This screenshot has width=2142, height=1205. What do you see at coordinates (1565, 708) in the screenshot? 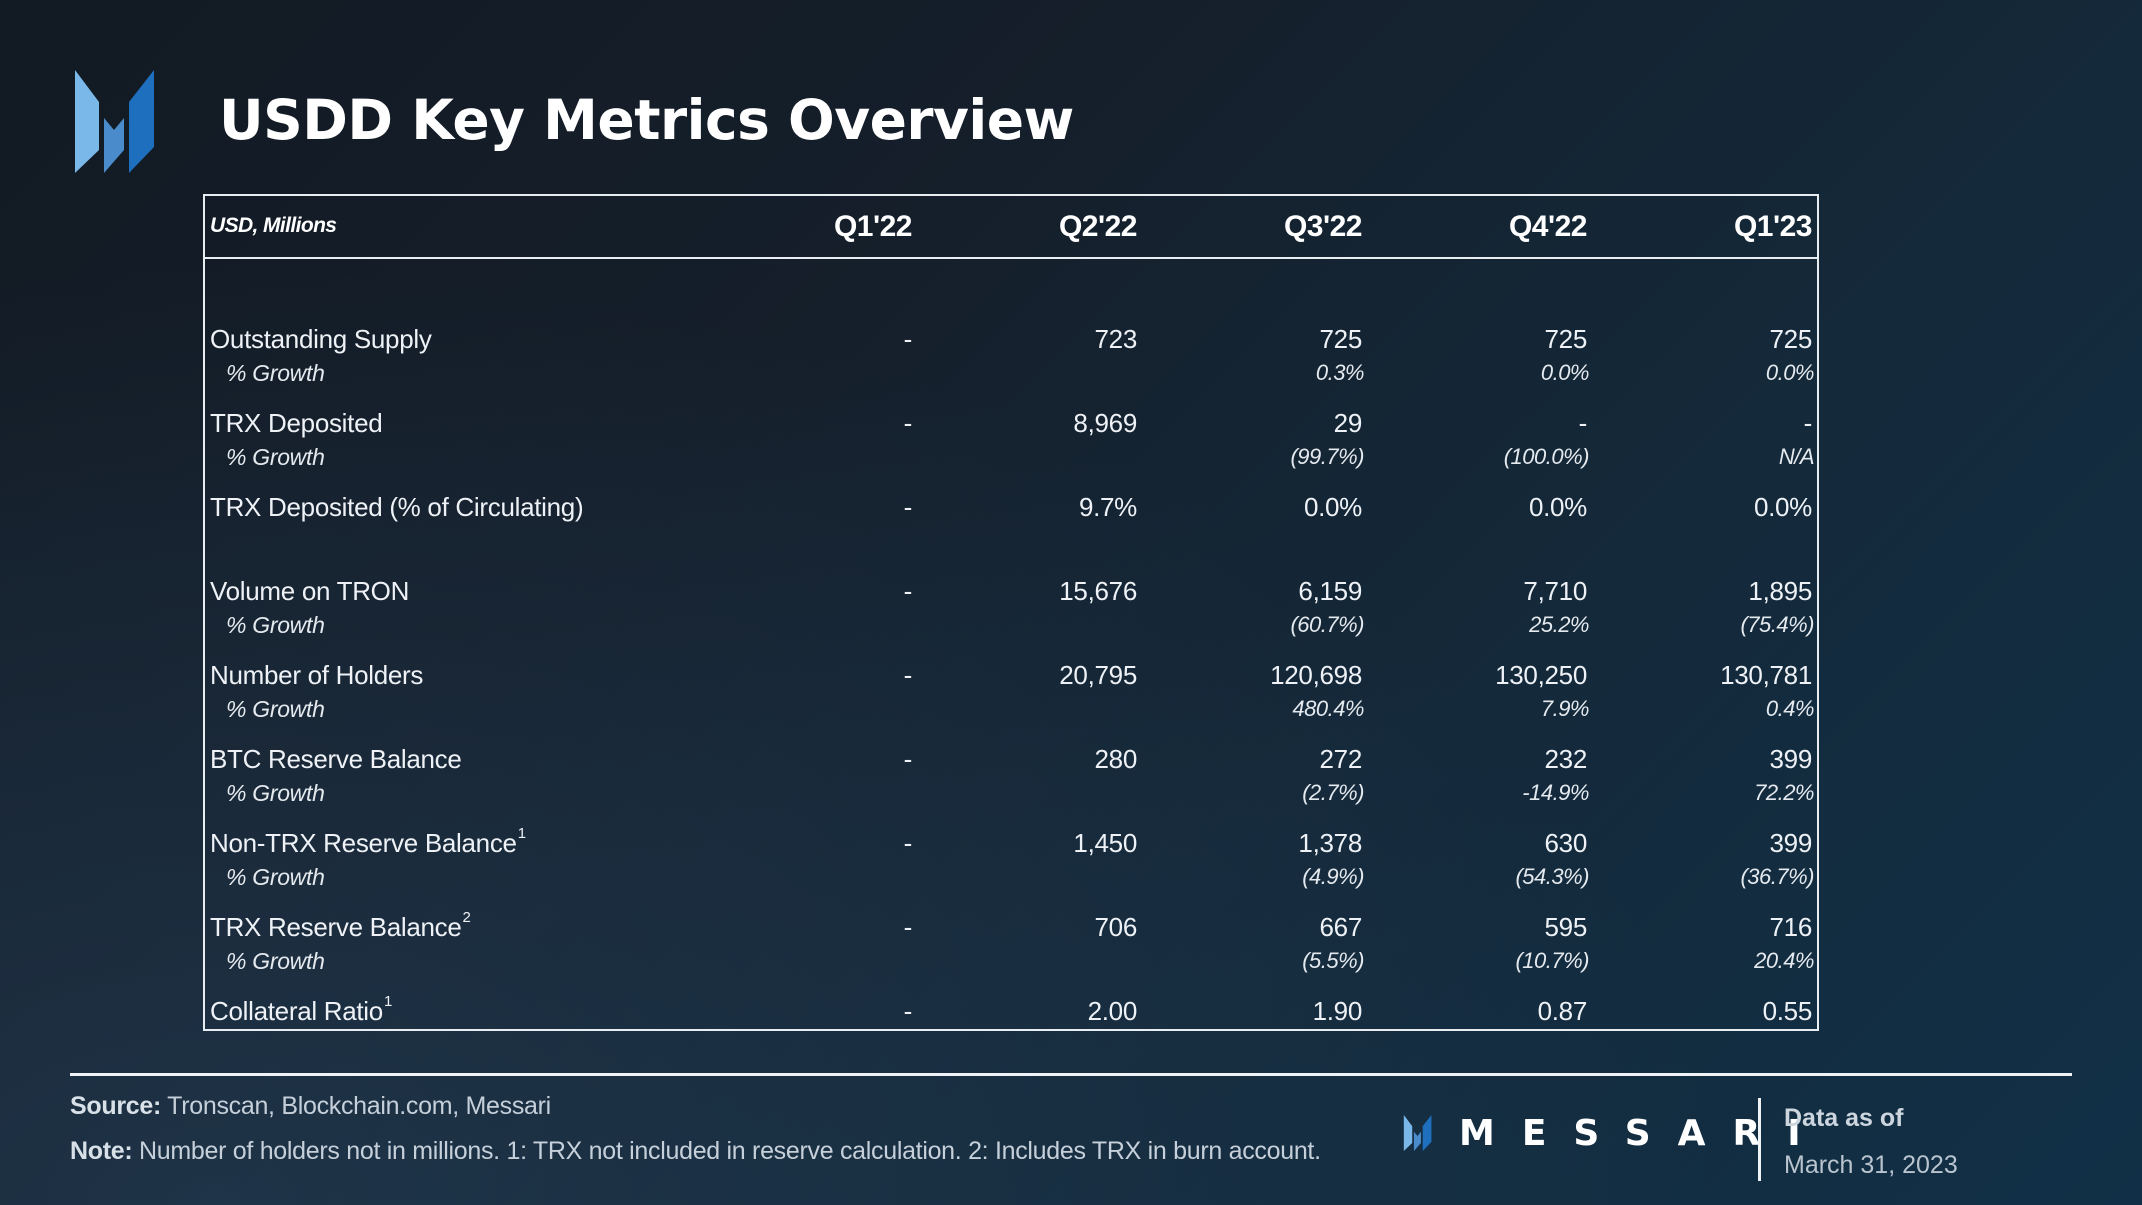
I see `growth-cell: 7.9%` at bounding box center [1565, 708].